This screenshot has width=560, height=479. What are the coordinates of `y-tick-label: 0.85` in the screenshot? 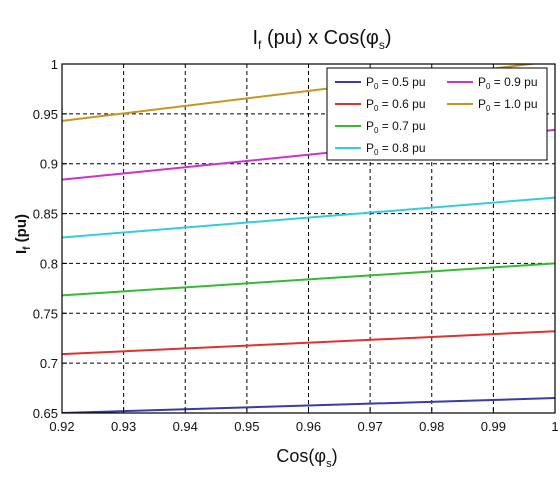 It's located at (45, 214).